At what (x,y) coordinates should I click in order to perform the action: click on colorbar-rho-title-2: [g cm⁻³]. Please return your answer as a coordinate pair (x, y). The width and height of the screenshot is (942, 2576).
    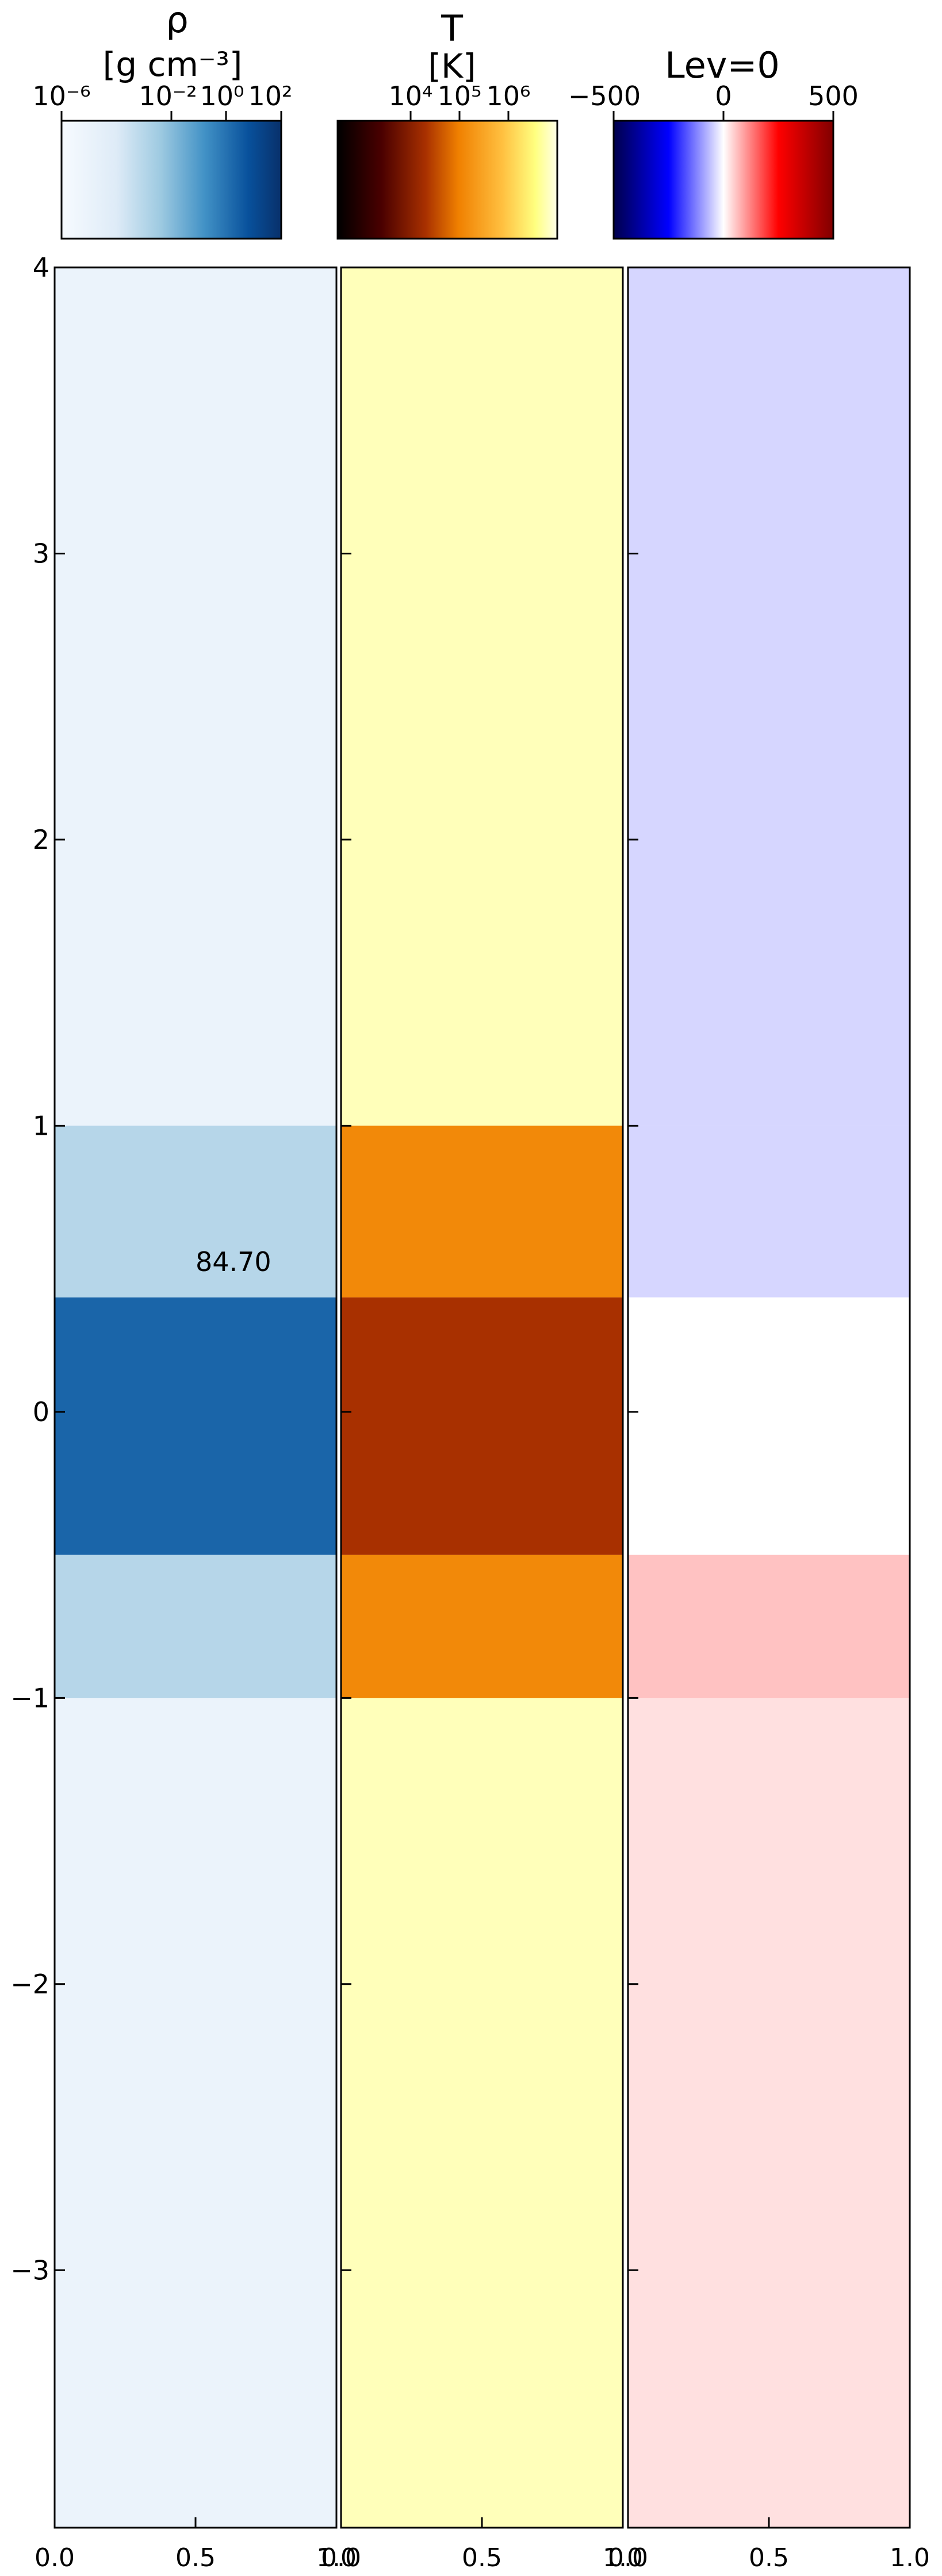
    Looking at the image, I should click on (173, 64).